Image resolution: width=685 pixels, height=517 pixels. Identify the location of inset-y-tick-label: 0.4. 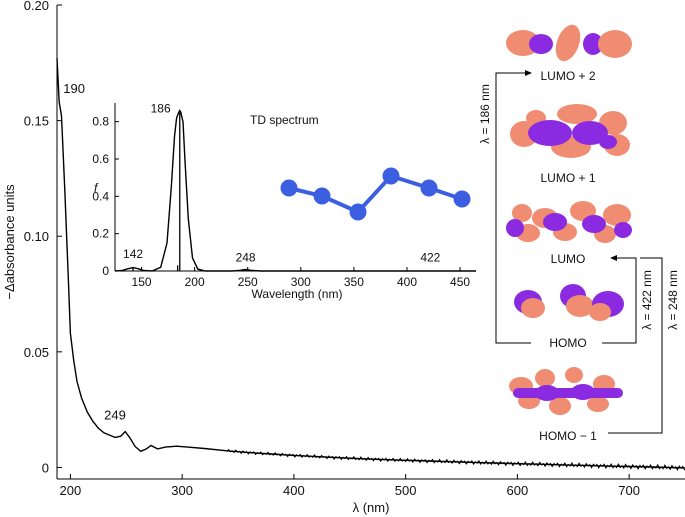
(100, 196).